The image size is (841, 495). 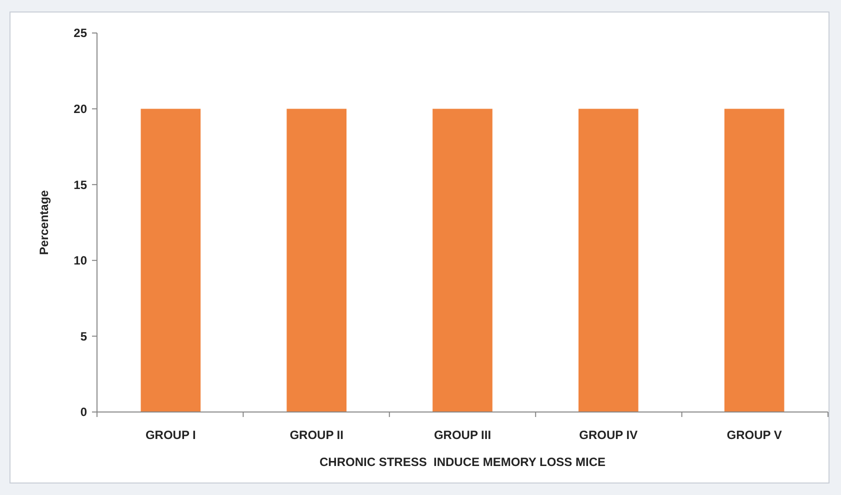 I want to click on x-tick-label: GROUP III, so click(x=463, y=435).